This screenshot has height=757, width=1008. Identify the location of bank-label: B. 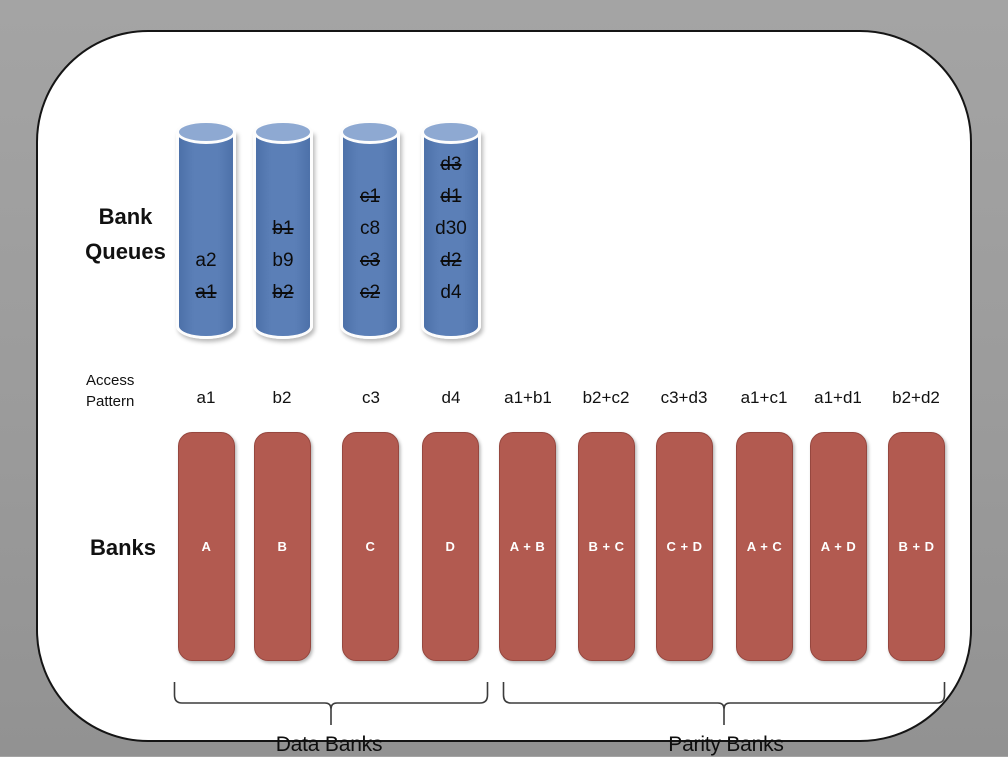
(282, 546).